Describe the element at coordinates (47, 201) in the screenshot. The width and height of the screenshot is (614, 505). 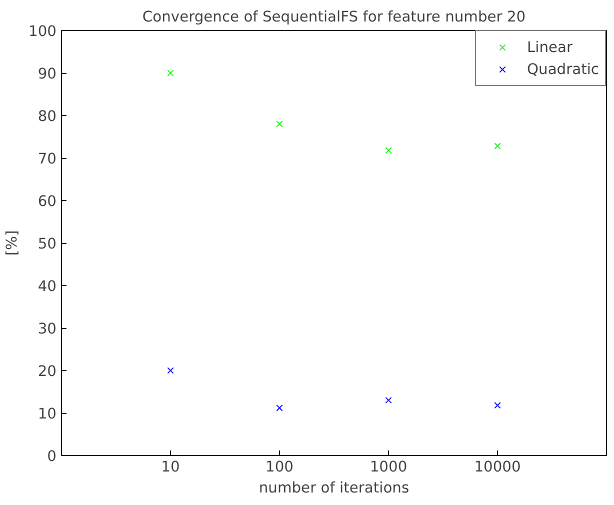
I see `y-tick-label: 60` at that location.